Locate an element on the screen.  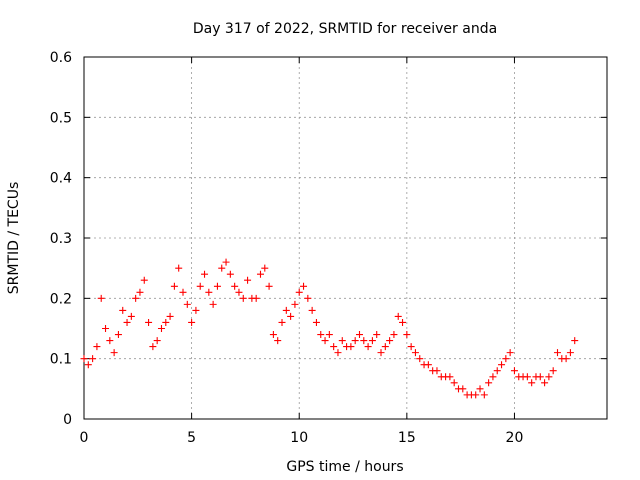
y-tick-label: 0.6 is located at coordinates (61, 58).